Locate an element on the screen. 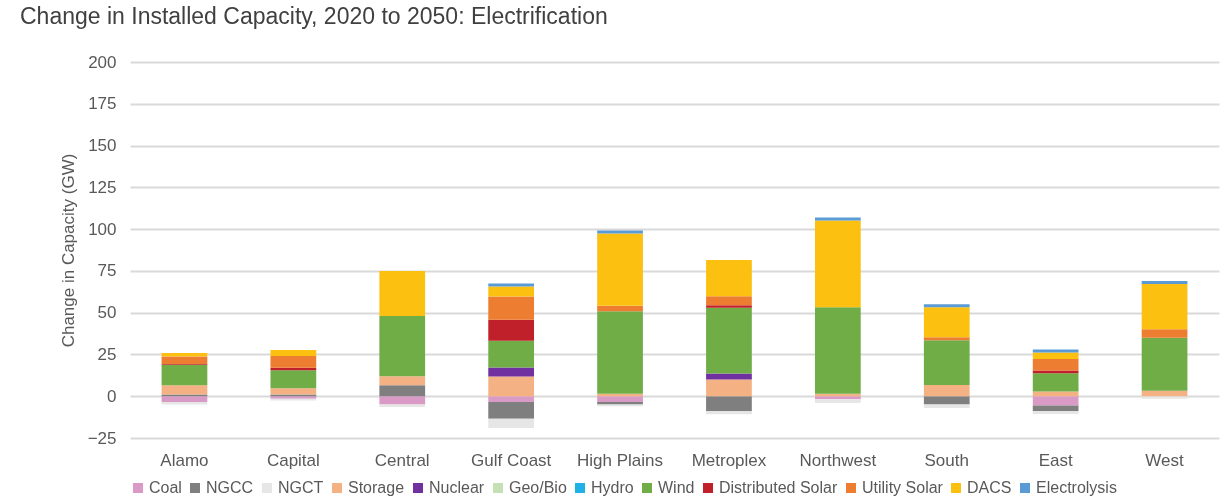 The height and width of the screenshot is (500, 1227). y-tick-label: 175 is located at coordinates (102, 104).